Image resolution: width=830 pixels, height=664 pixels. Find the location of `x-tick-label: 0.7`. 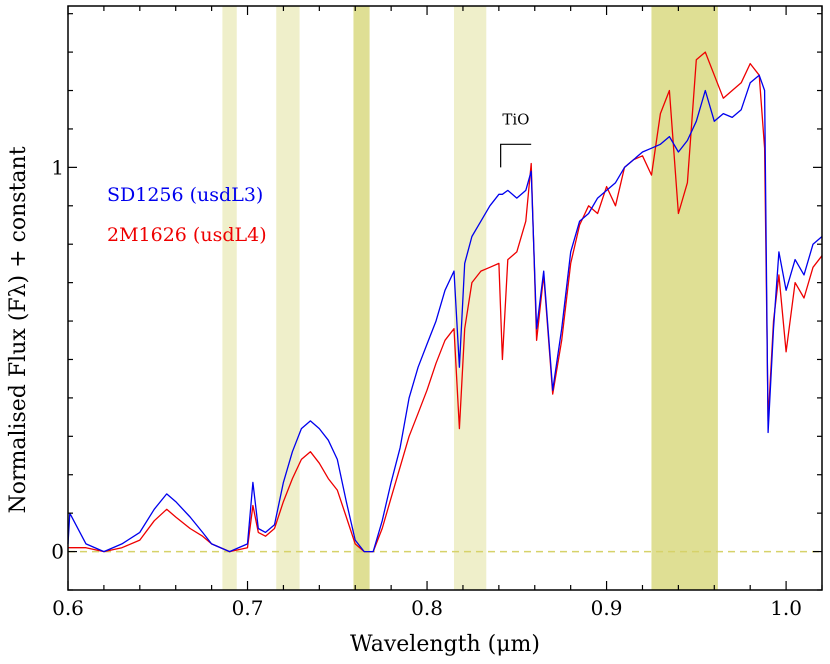

x-tick-label: 0.7 is located at coordinates (248, 608).